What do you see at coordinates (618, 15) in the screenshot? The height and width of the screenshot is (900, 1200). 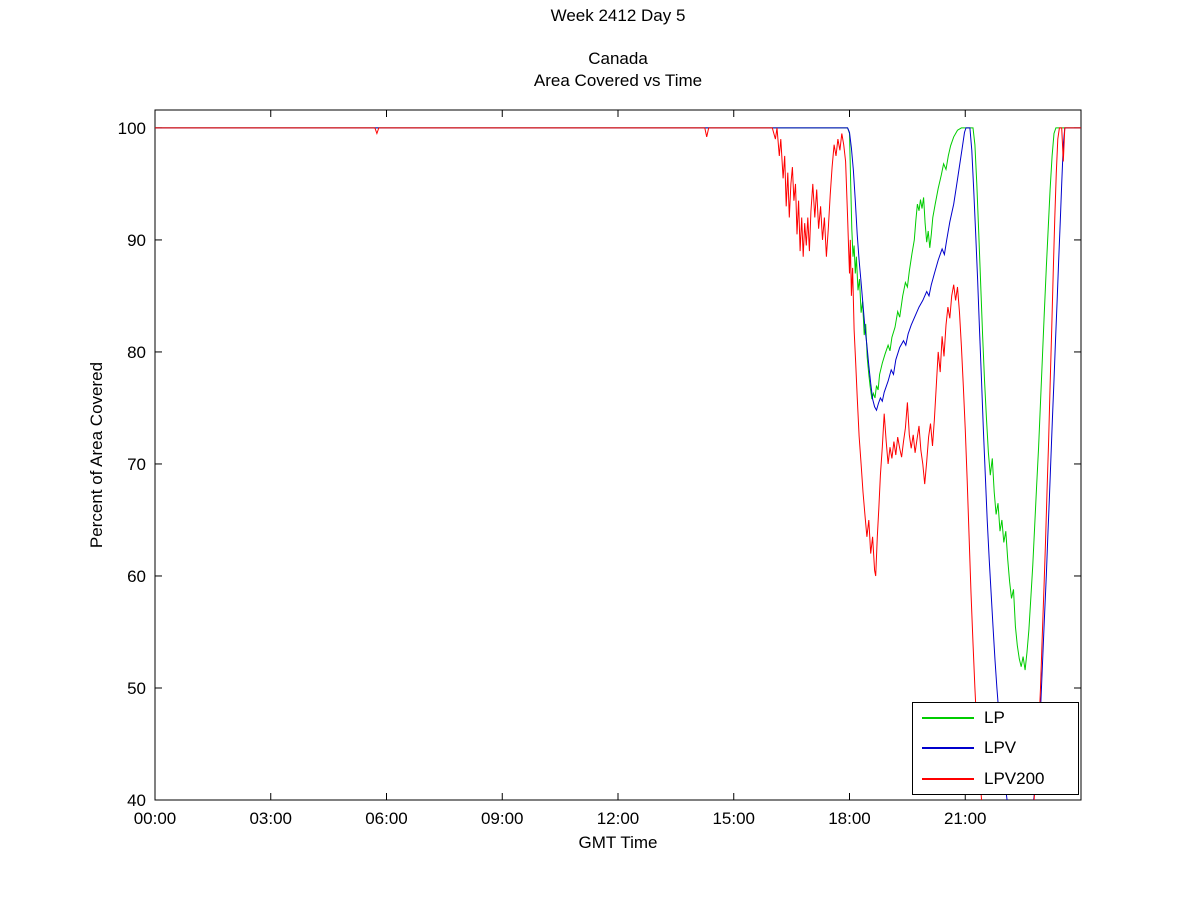 I see `figure-supertitle: Week 2412 Day 5` at bounding box center [618, 15].